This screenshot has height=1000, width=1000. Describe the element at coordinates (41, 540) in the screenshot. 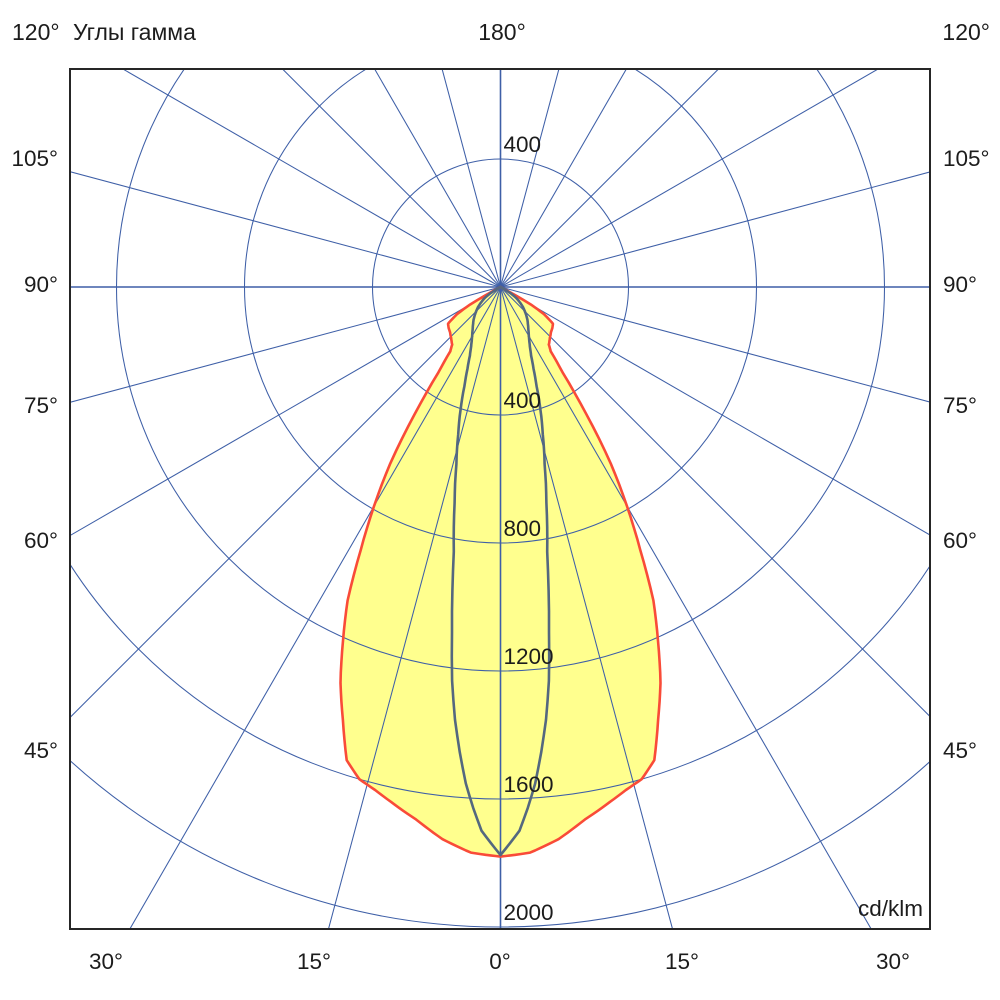

I see `left-angle-label: 60°` at that location.